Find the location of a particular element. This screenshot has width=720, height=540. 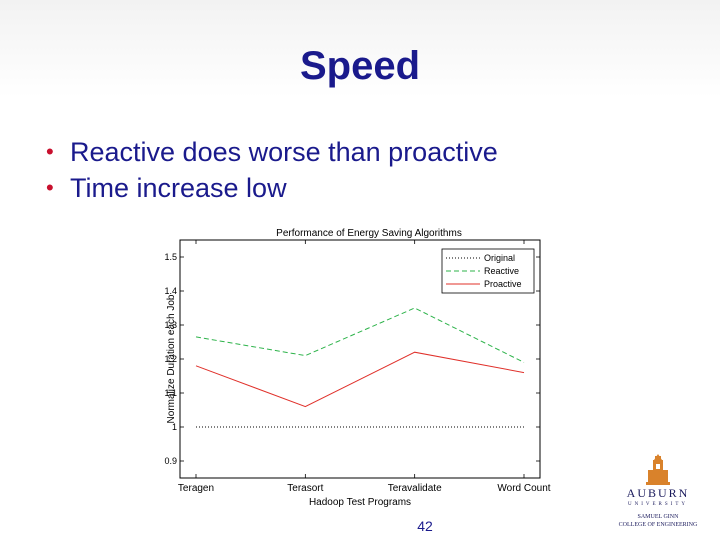

y-tick-label: 1.2 is located at coordinates (170, 359).